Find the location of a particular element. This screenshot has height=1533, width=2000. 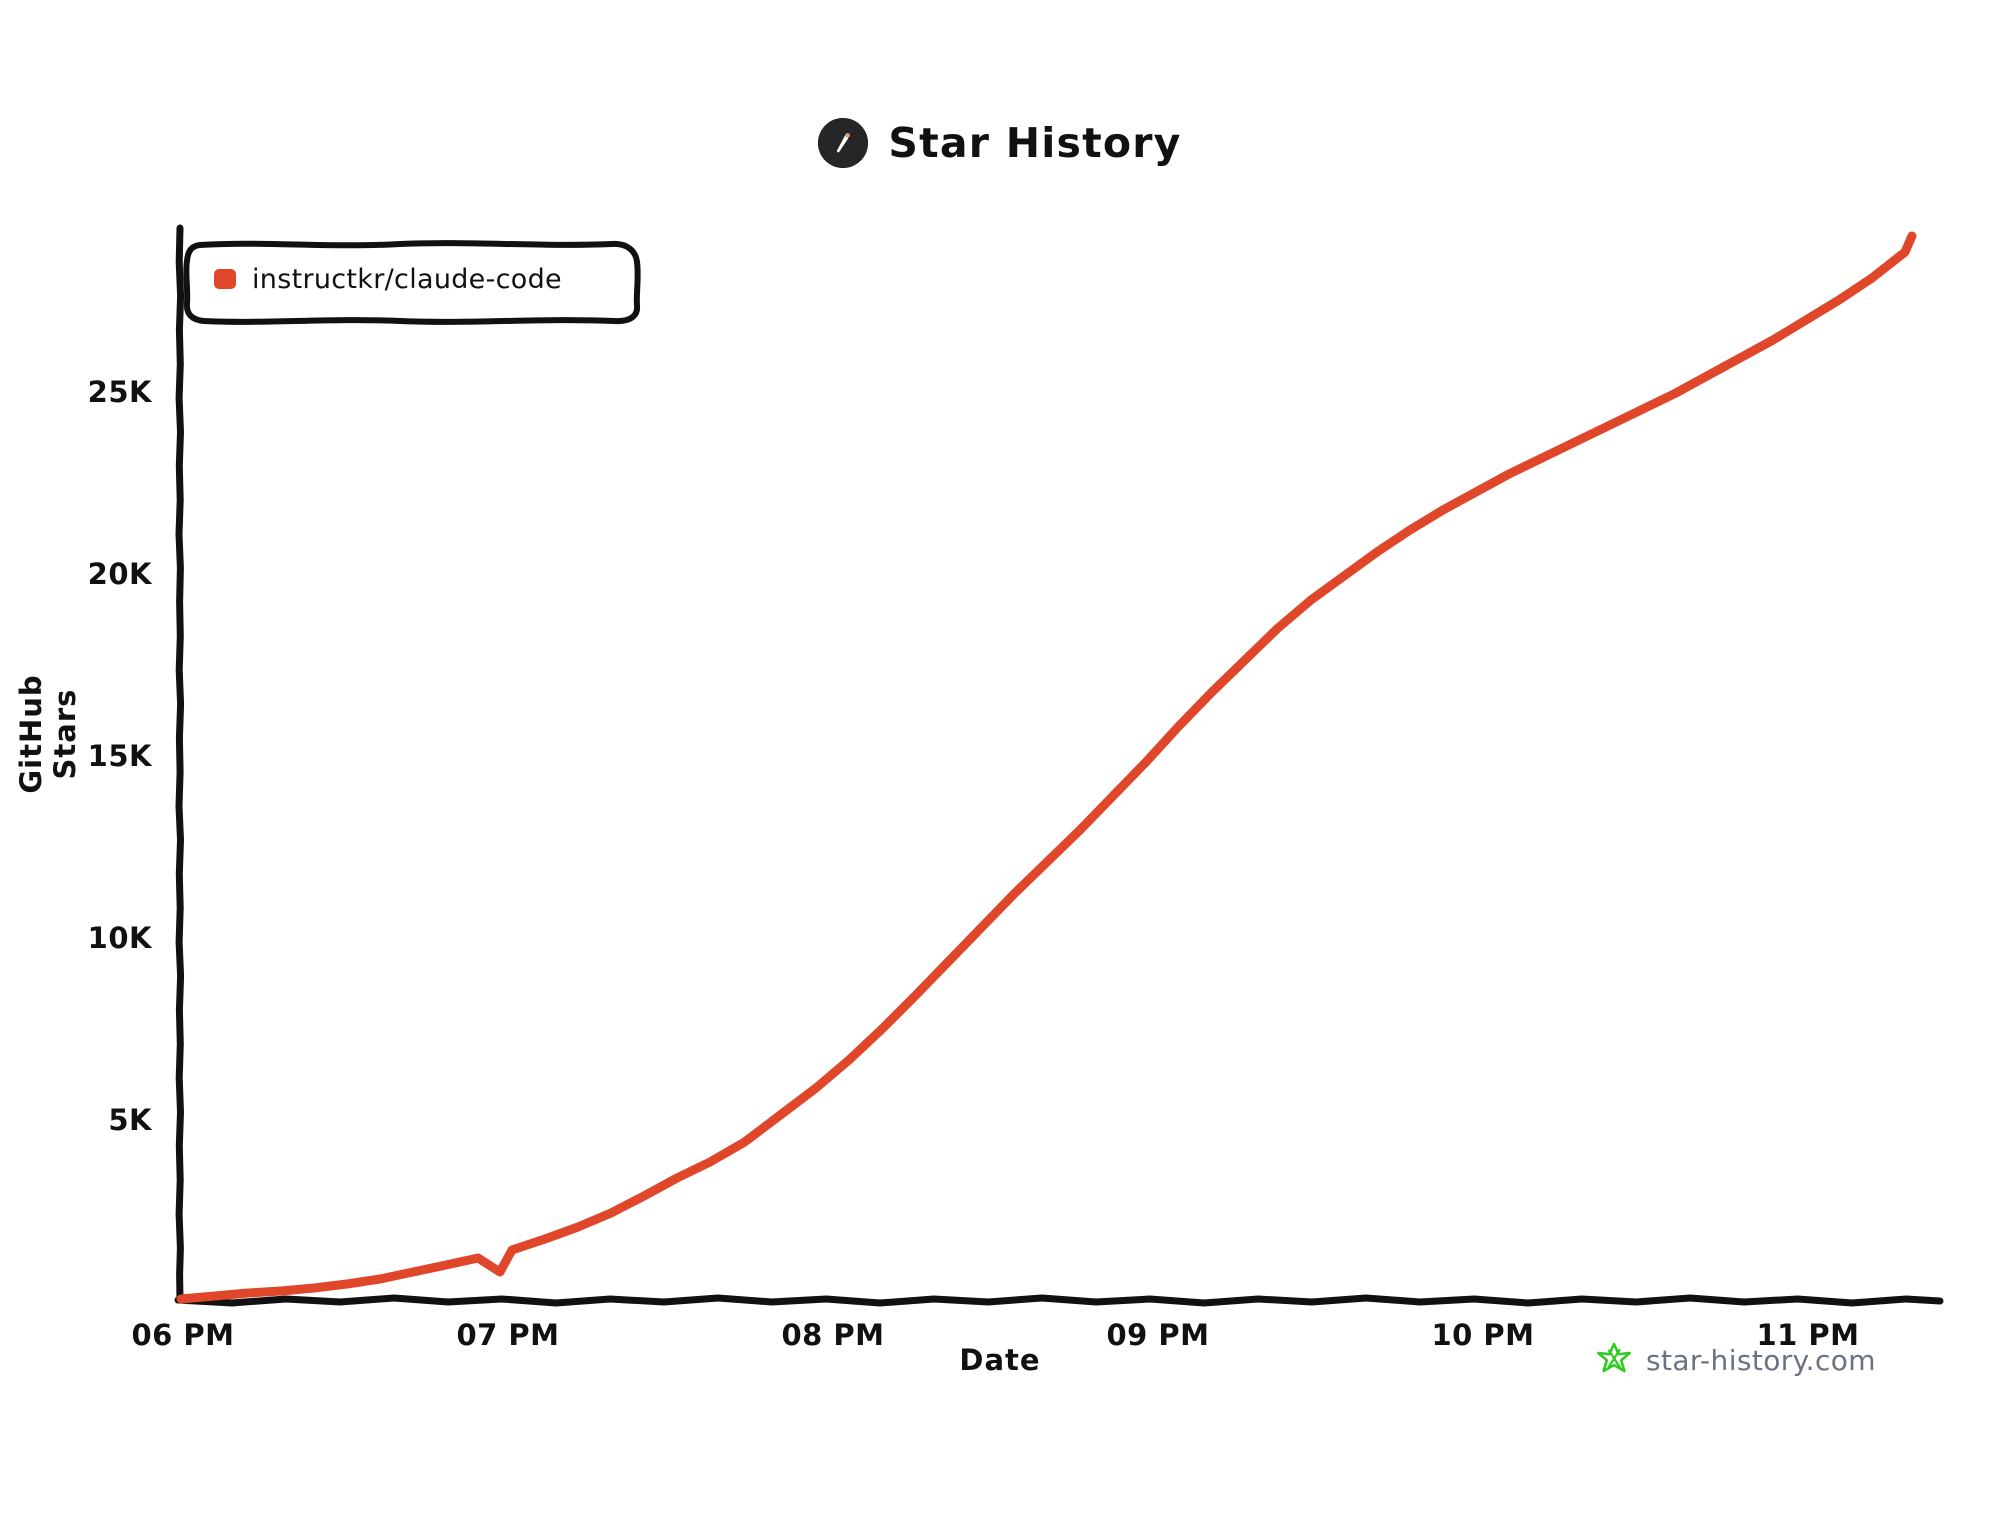

watermark-label: star-history.com is located at coordinates (1761, 1360).